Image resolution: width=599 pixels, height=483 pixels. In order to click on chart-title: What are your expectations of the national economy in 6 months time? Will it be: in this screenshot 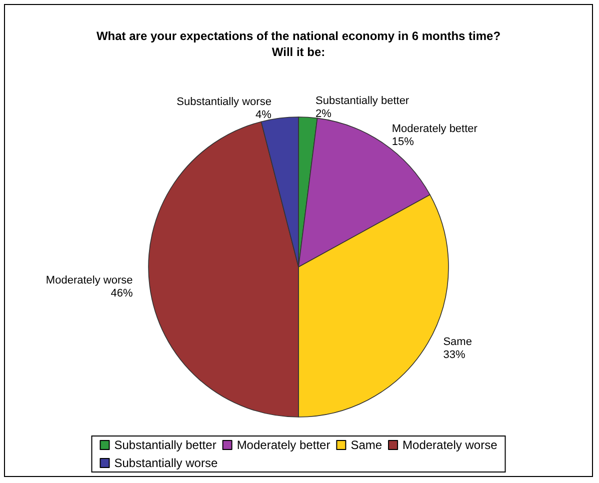, I will do `click(298, 44)`.